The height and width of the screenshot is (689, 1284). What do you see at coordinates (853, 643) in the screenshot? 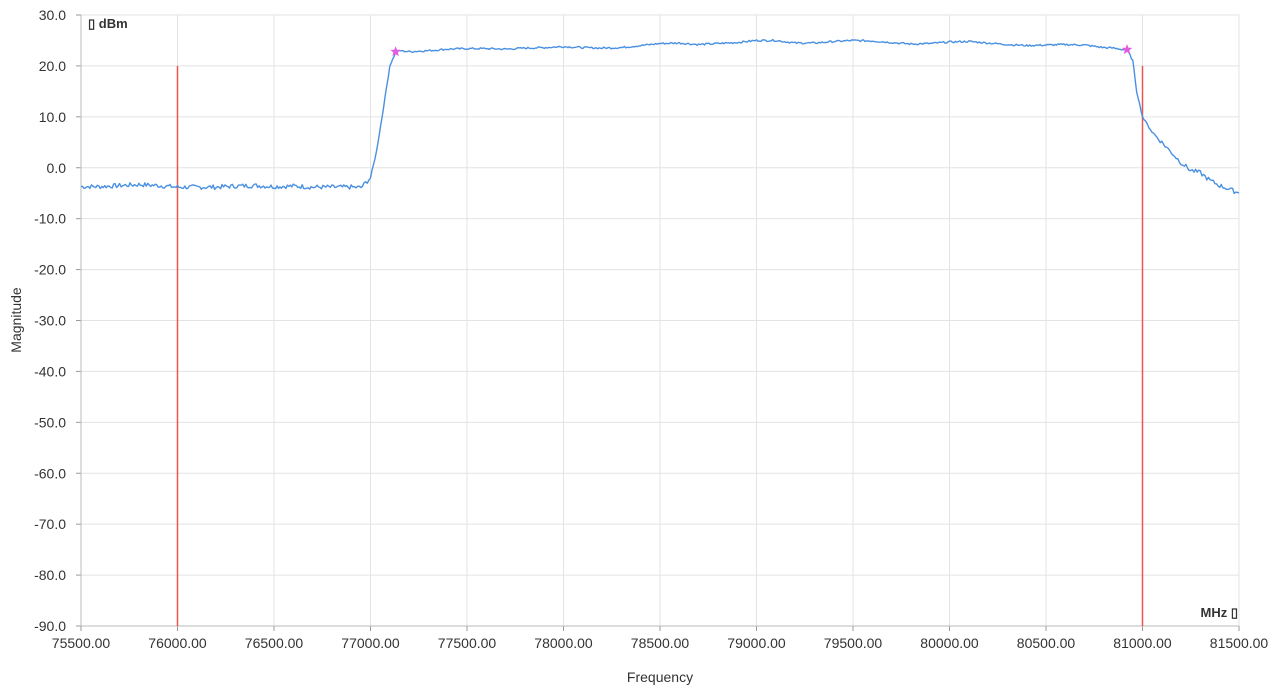
I see `x-tick-label: 79500.00` at bounding box center [853, 643].